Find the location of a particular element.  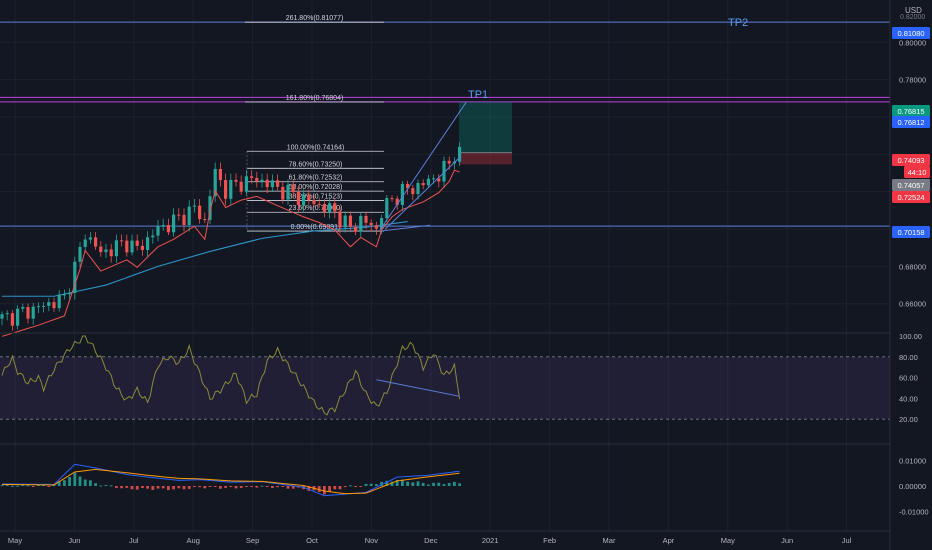

fib-level-label: 261.80%(0.81077) is located at coordinates (315, 18).